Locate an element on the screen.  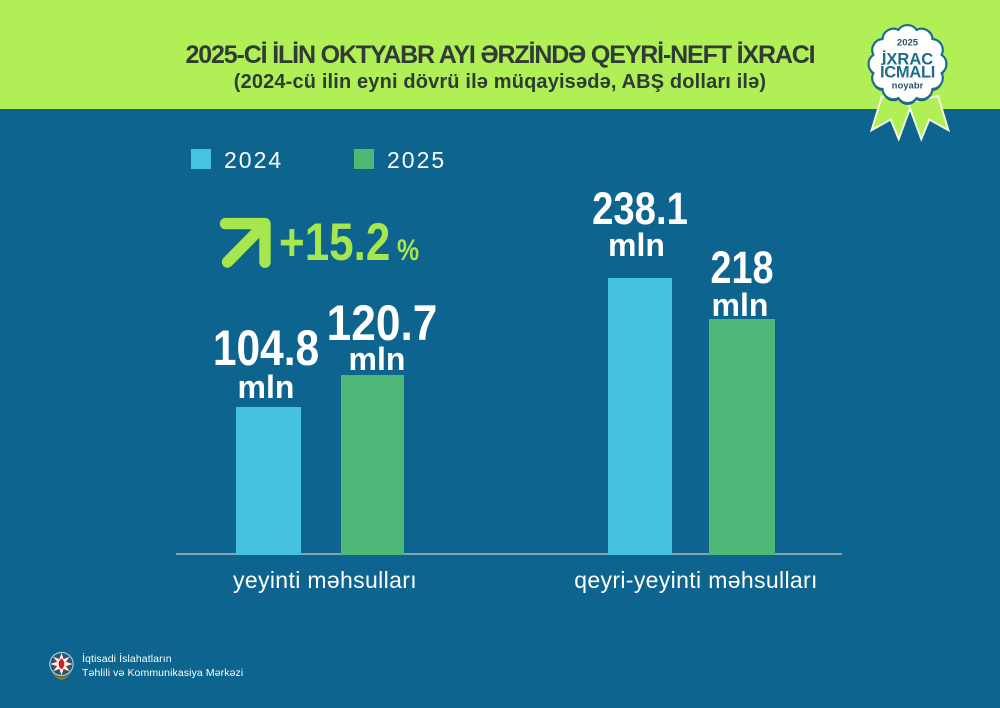
svg-text: noyabr is located at coordinates (908, 86).